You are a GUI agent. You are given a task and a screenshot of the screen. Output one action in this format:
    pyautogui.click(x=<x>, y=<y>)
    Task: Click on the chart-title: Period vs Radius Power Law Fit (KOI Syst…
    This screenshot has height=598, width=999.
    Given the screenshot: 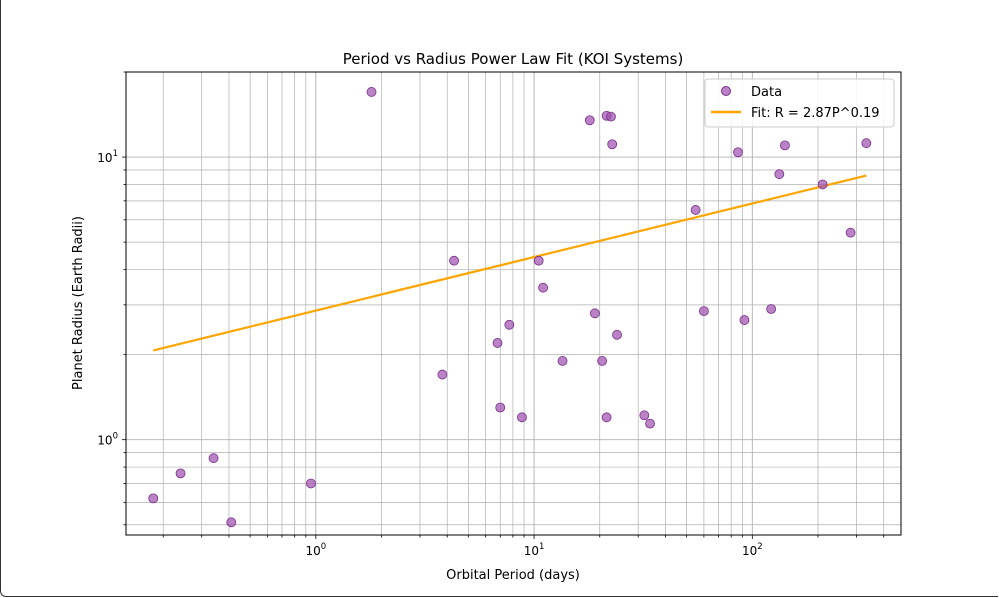 What is the action you would take?
    pyautogui.click(x=513, y=59)
    